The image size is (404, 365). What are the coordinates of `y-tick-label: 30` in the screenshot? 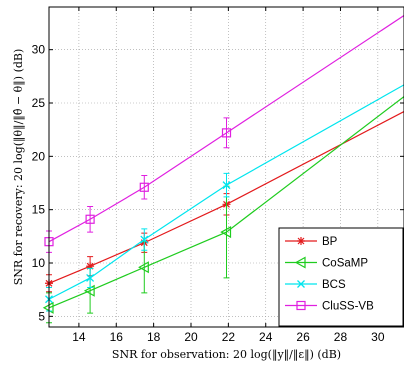 It's located at (39, 50).